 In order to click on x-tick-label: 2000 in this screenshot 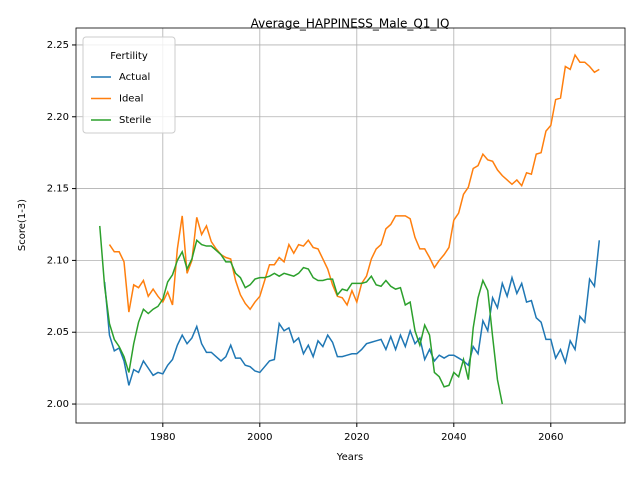, I will do `click(259, 437)`.